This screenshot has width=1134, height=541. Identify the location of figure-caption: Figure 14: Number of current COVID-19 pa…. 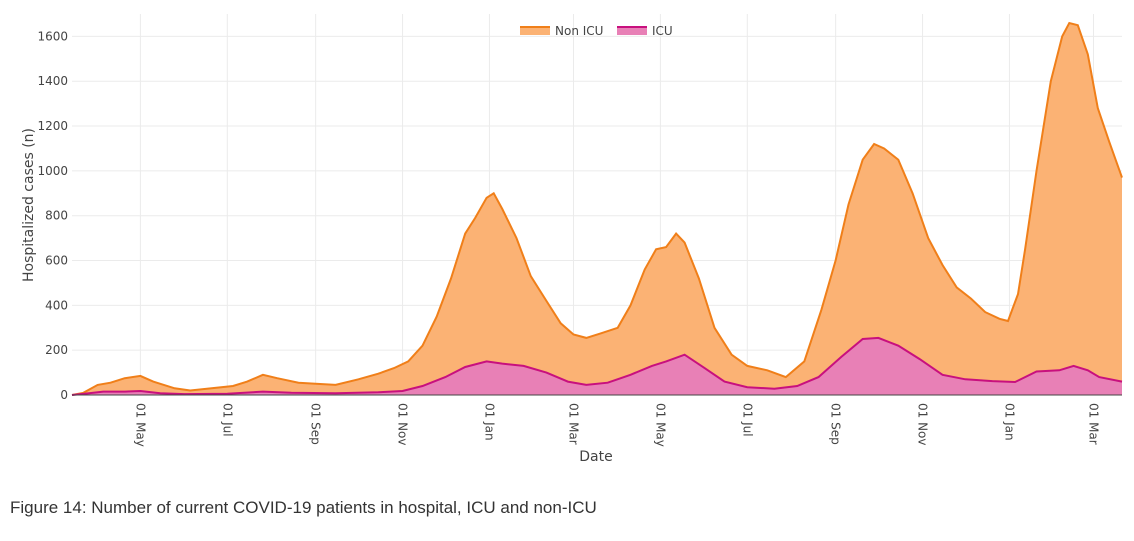
(303, 507).